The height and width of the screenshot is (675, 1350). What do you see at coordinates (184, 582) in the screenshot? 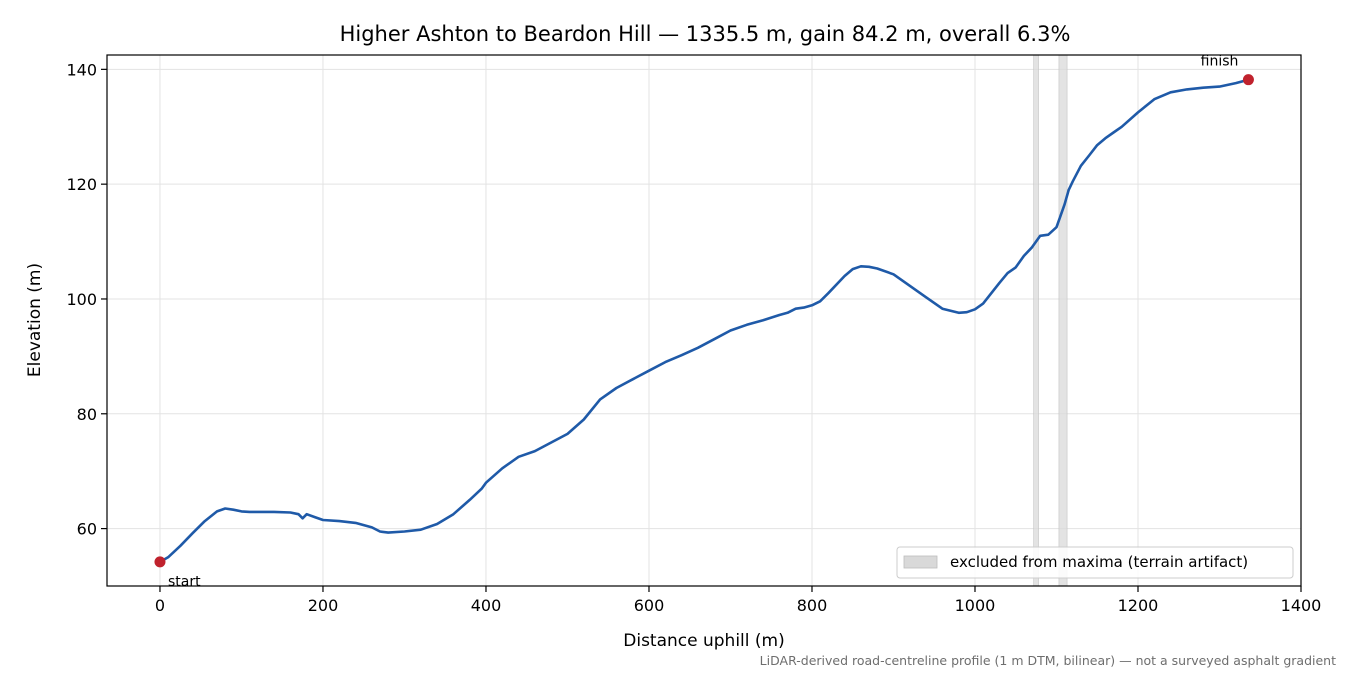
I see `start-label: start` at bounding box center [184, 582].